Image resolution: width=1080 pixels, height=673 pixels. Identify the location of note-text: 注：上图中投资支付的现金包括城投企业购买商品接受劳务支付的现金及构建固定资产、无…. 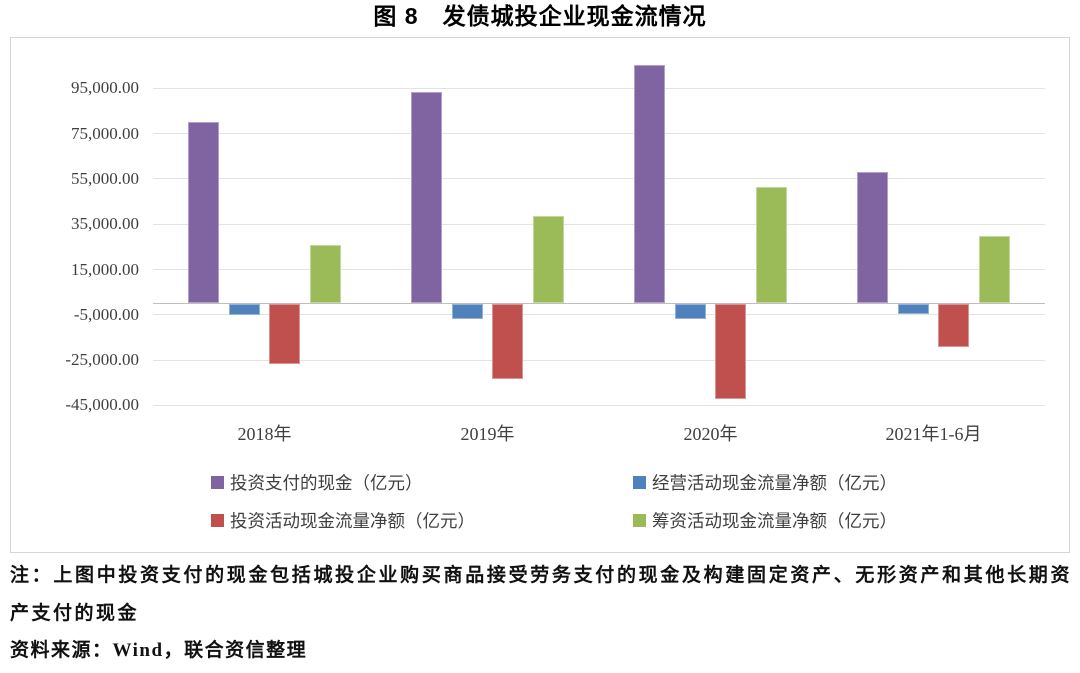
(541, 594).